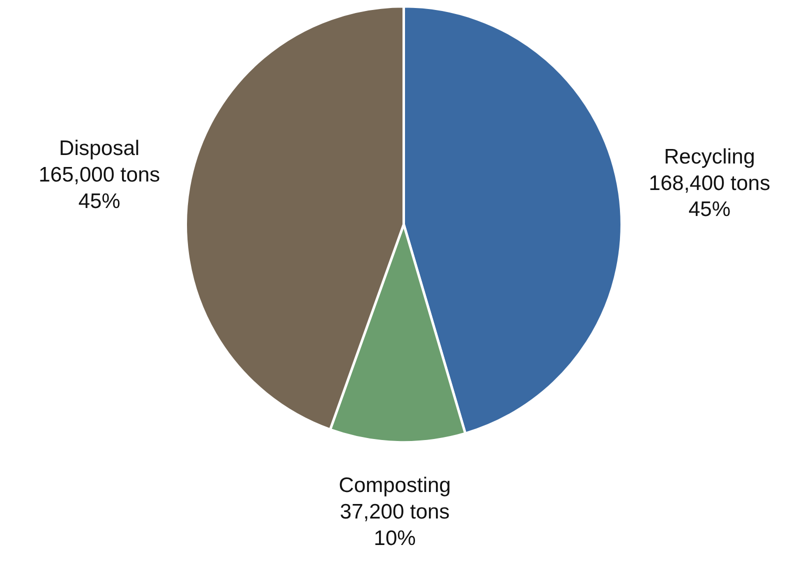 This screenshot has height=565, width=789. Describe the element at coordinates (99, 148) in the screenshot. I see `slice-label: Disposal` at that location.